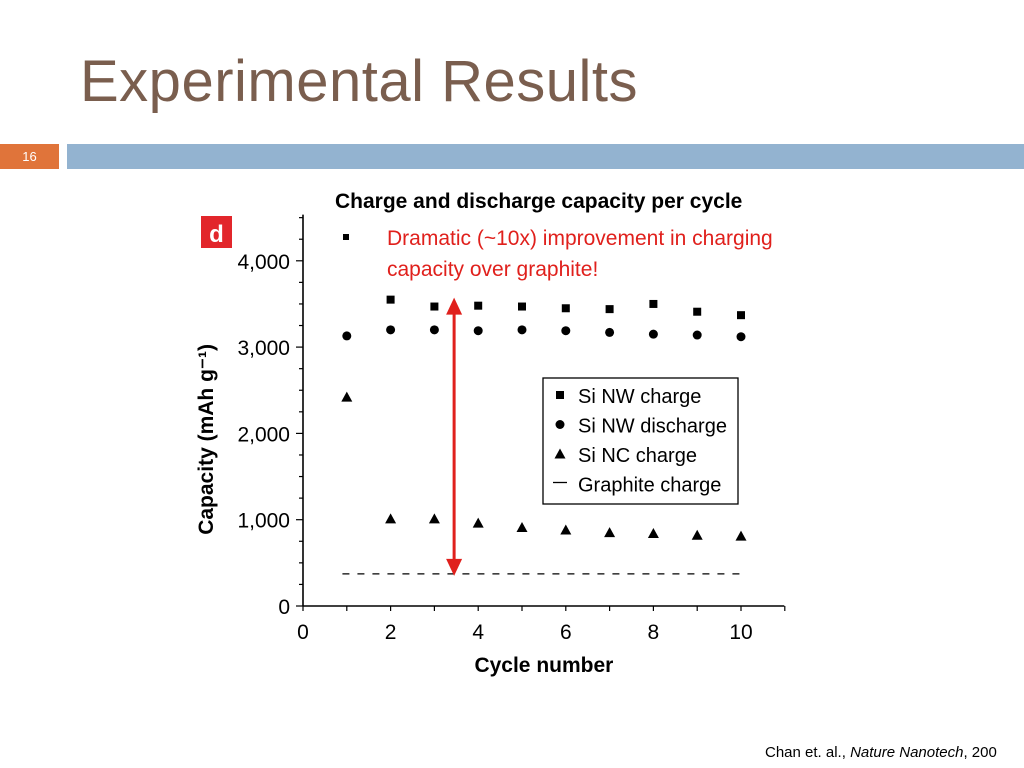  I want to click on legend-square-icon, so click(560, 395).